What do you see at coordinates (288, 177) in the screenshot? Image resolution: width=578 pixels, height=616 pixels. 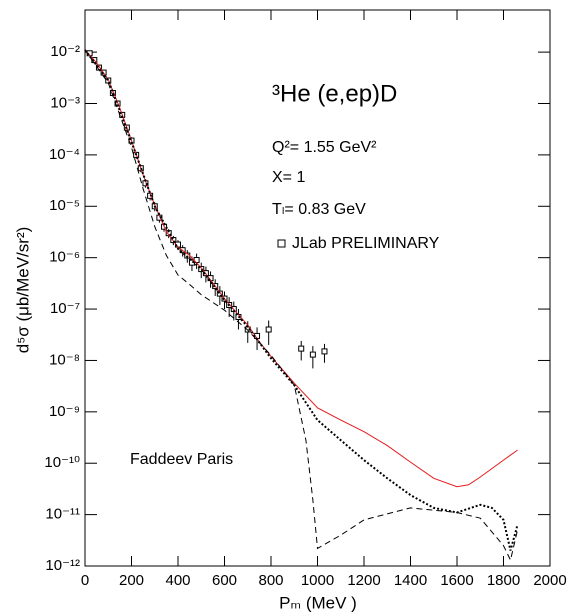 I see `annotation: X= 1` at bounding box center [288, 177].